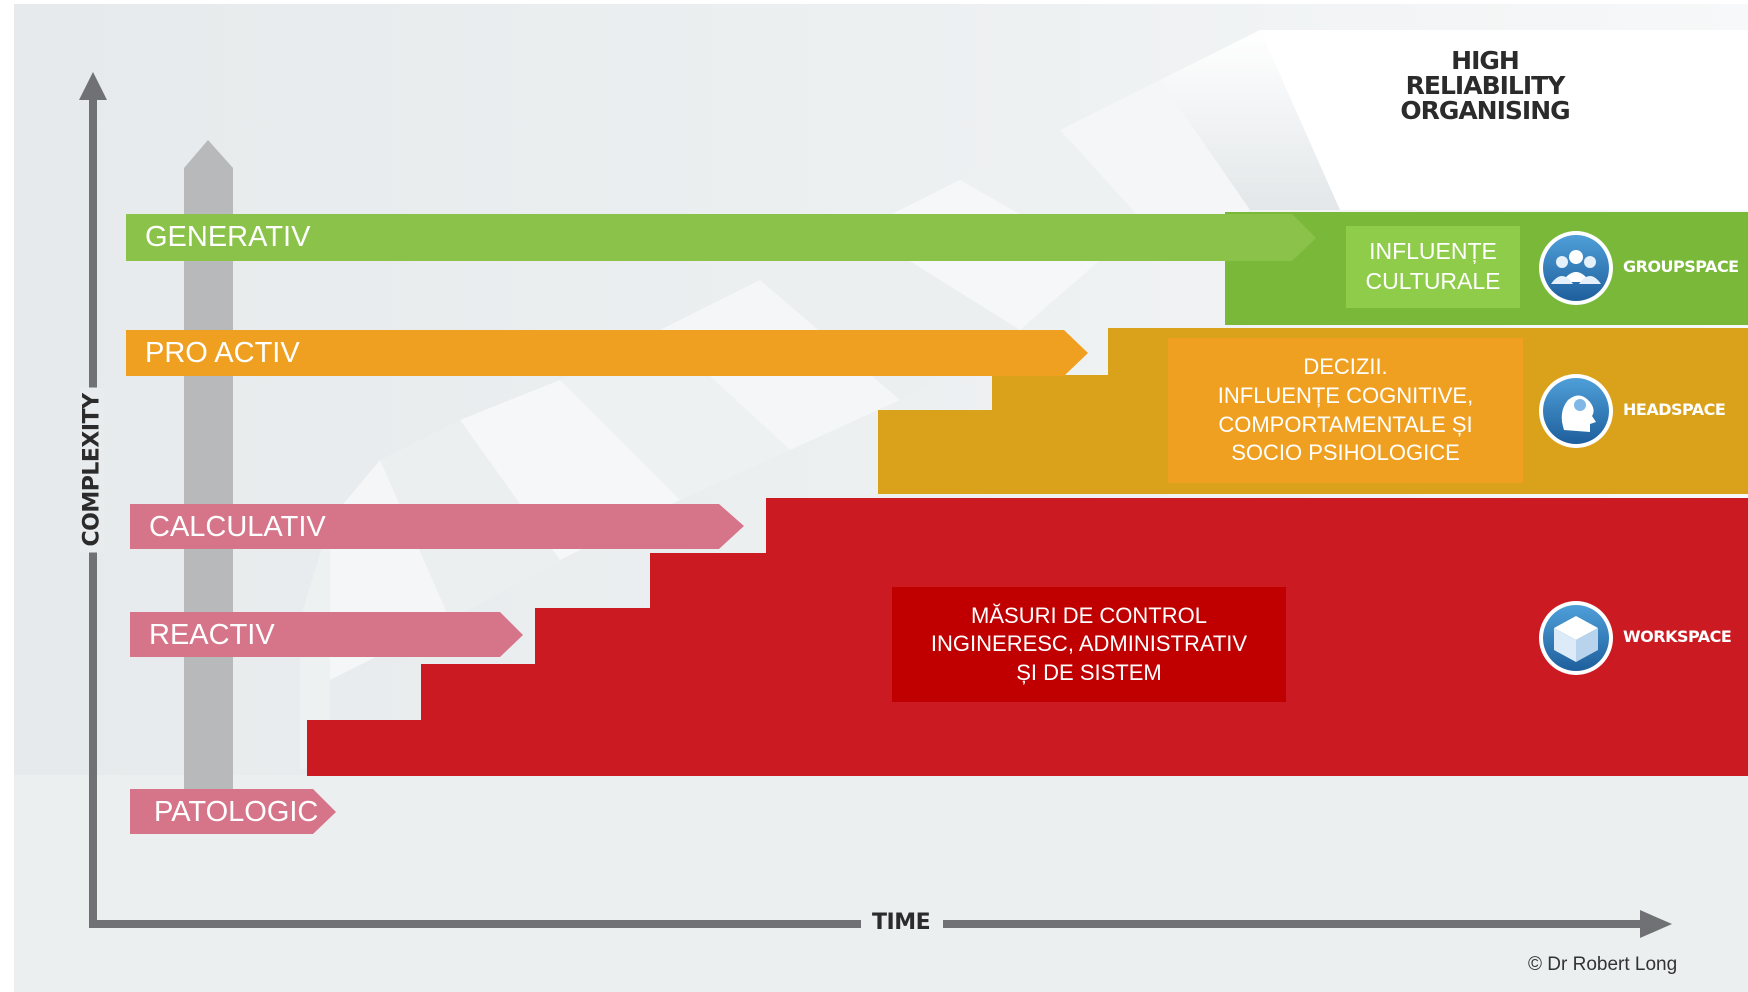 This screenshot has height=992, width=1748. What do you see at coordinates (1089, 615) in the screenshot?
I see `box-control-line-1: MĂSURI DE CONTROL` at bounding box center [1089, 615].